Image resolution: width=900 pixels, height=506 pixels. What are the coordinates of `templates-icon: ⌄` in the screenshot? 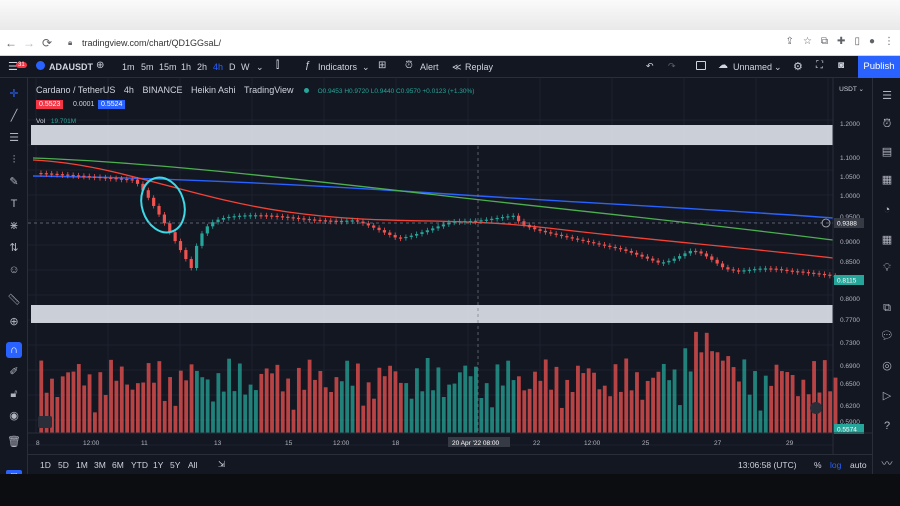 It's located at (366, 67).